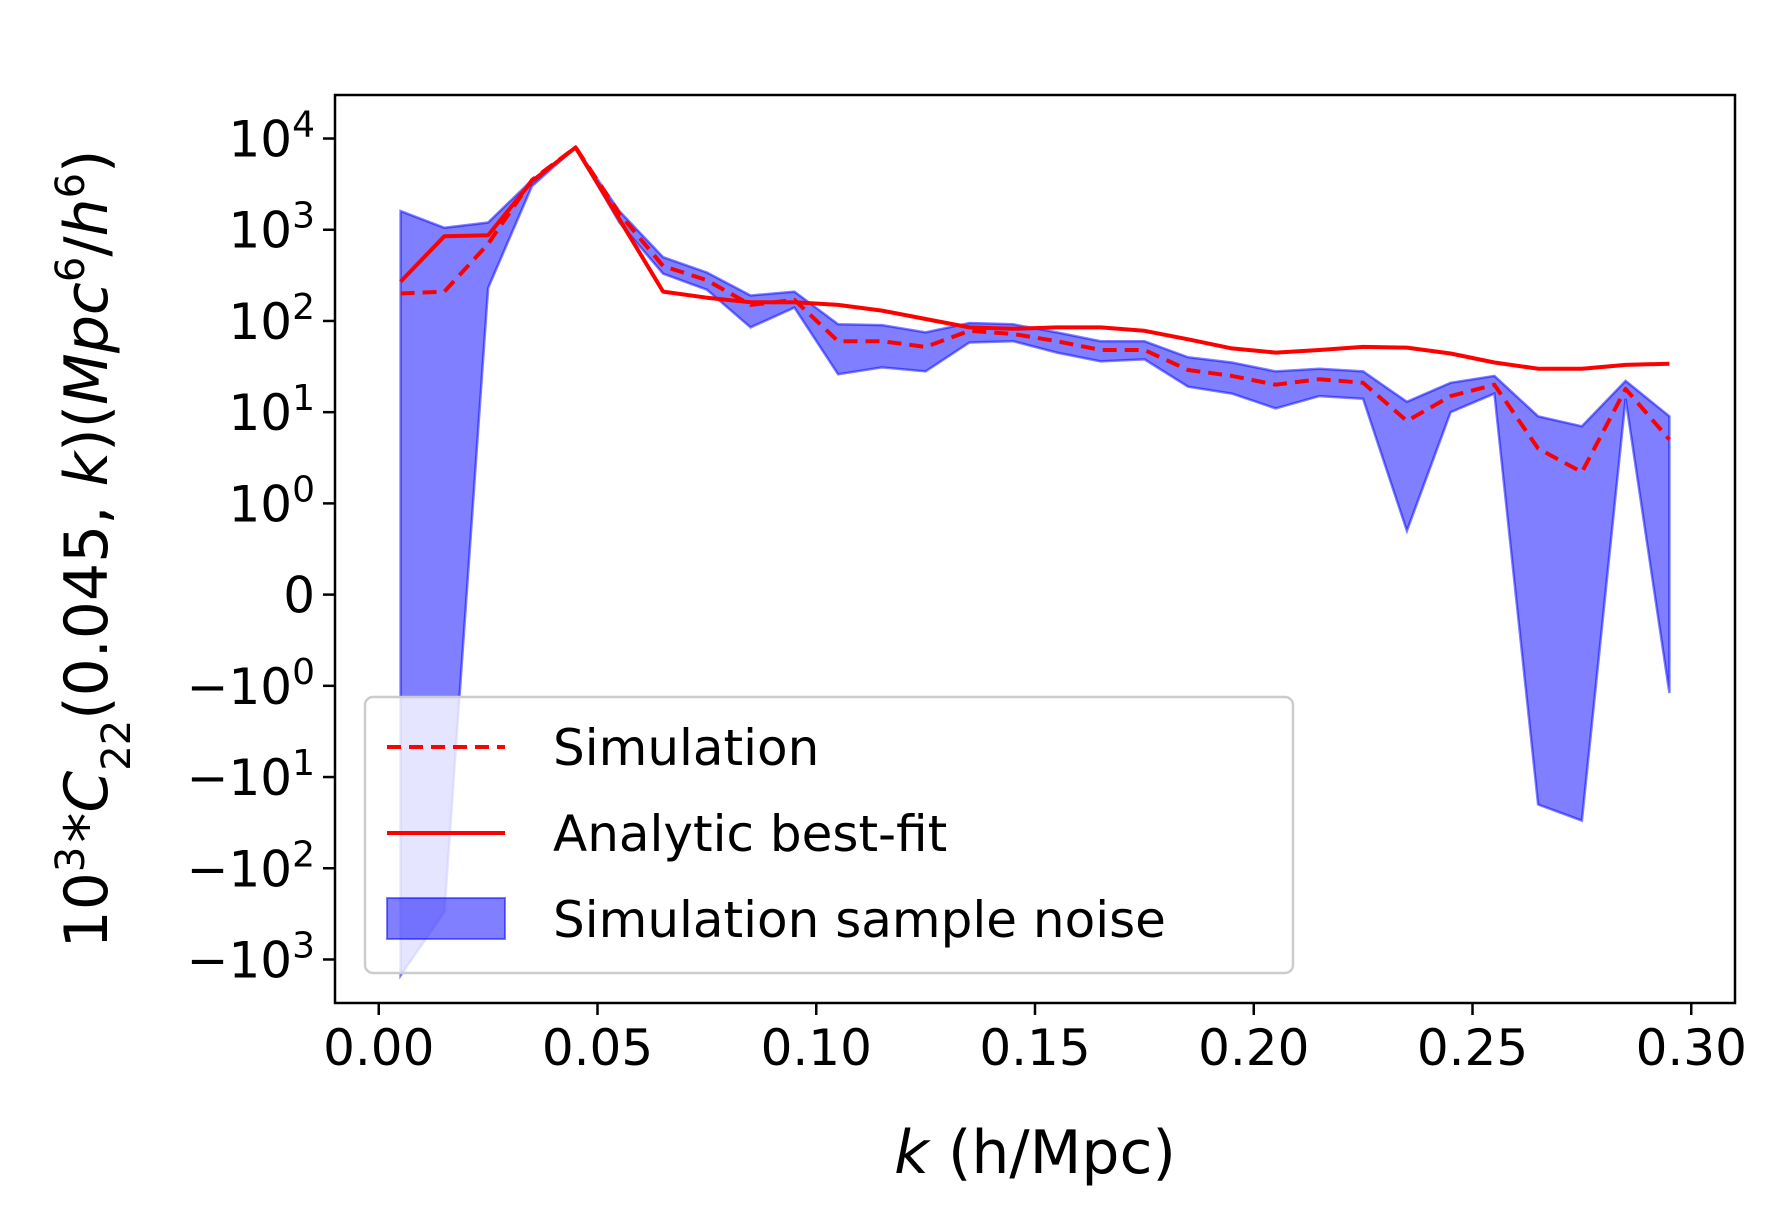 This screenshot has height=1217, width=1790. Describe the element at coordinates (750, 834) in the screenshot. I see `legend-label-analytic: Analytic best-fit` at that location.